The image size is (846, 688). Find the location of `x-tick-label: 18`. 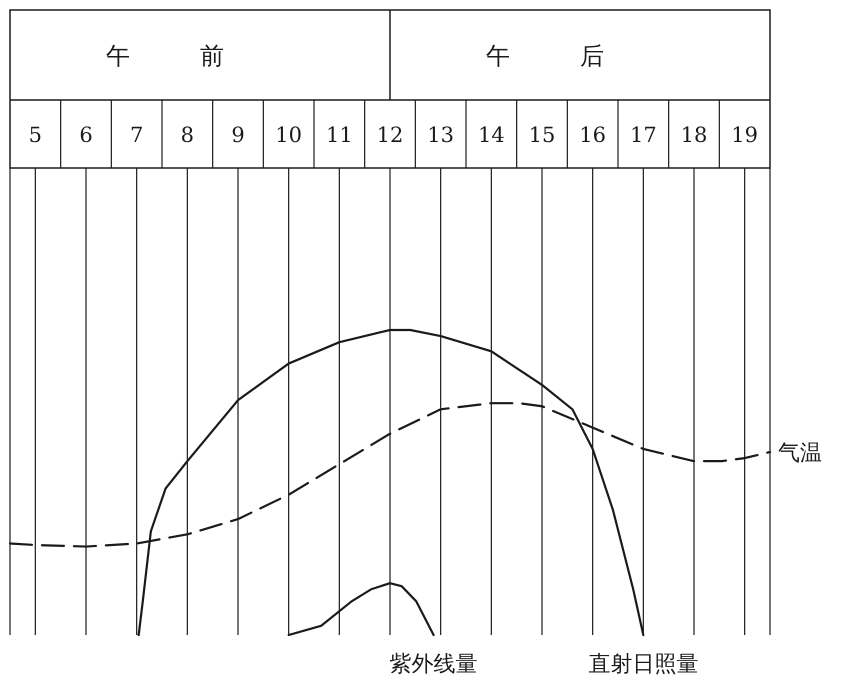

x-tick-label: 18 is located at coordinates (694, 135).